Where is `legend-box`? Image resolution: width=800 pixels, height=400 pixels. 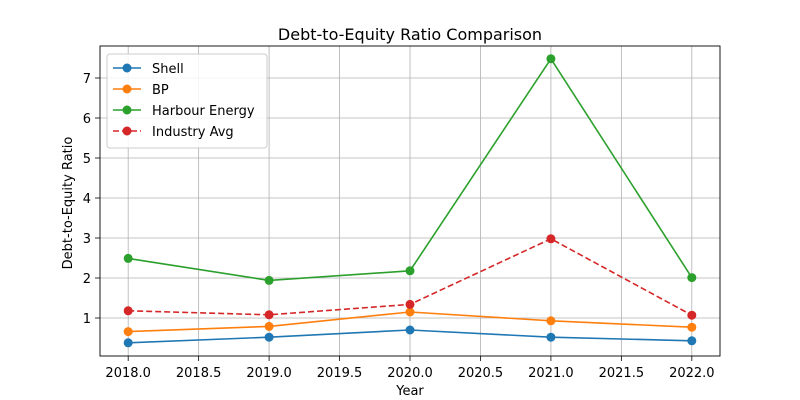 legend-box is located at coordinates (187, 101).